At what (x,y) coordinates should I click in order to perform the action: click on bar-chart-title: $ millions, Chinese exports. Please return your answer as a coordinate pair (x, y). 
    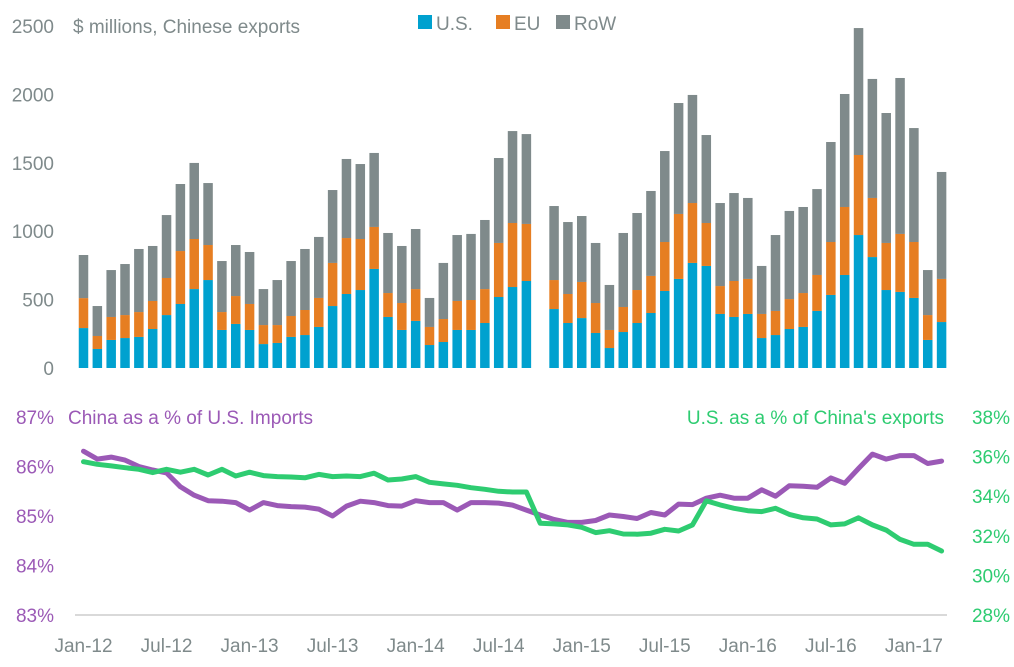
    Looking at the image, I should click on (186, 27).